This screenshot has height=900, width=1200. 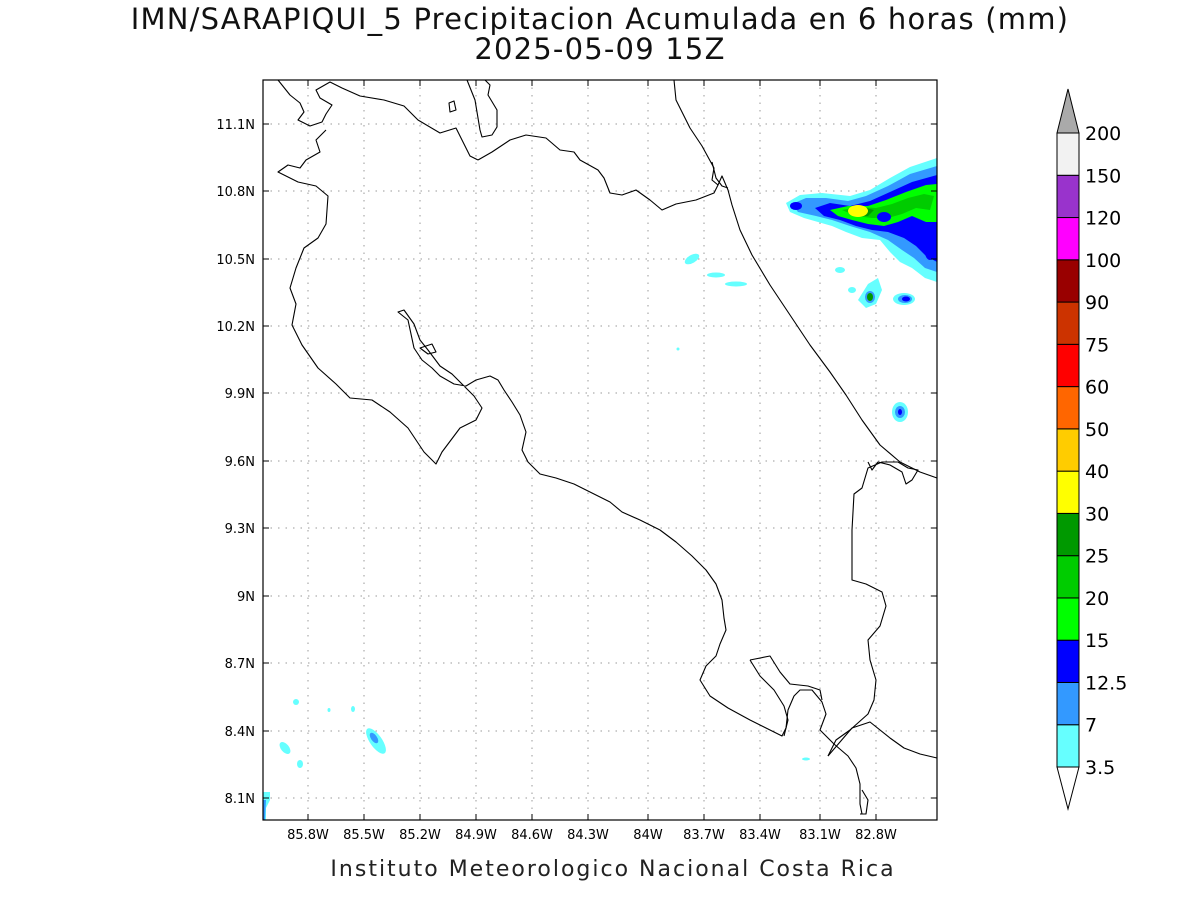 What do you see at coordinates (235, 192) in the screenshot?
I see `lat-tick-label: 10.8N` at bounding box center [235, 192].